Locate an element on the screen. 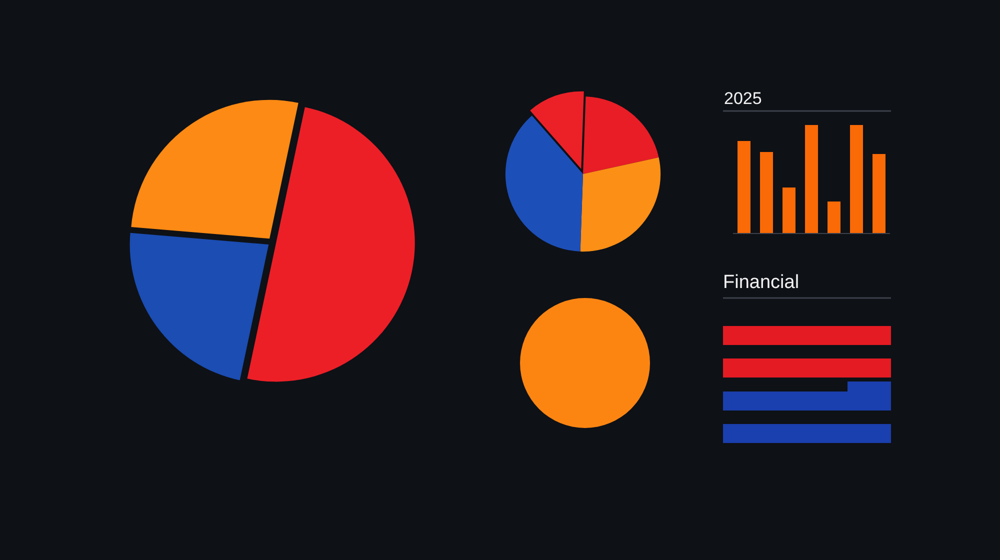  chart-title: 2025 is located at coordinates (743, 98).